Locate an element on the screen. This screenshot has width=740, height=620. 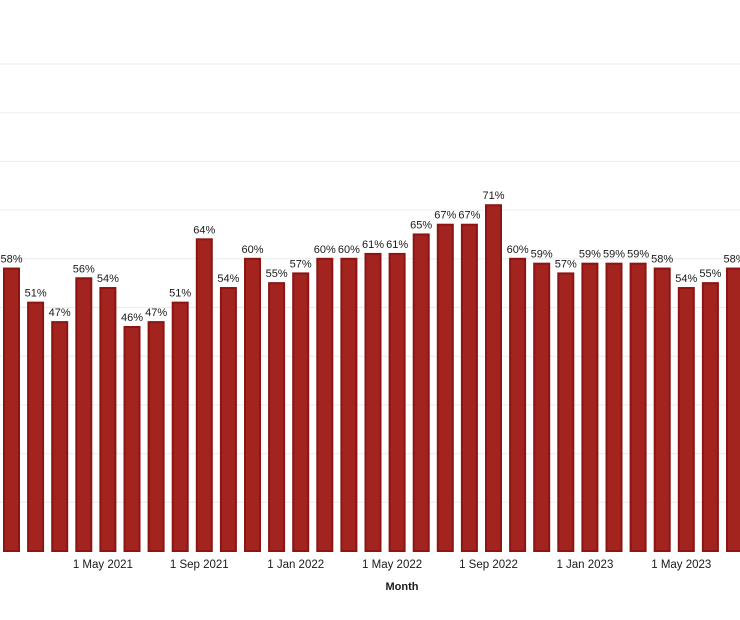
x-tick-label: 1 May 2021 is located at coordinates (103, 565).